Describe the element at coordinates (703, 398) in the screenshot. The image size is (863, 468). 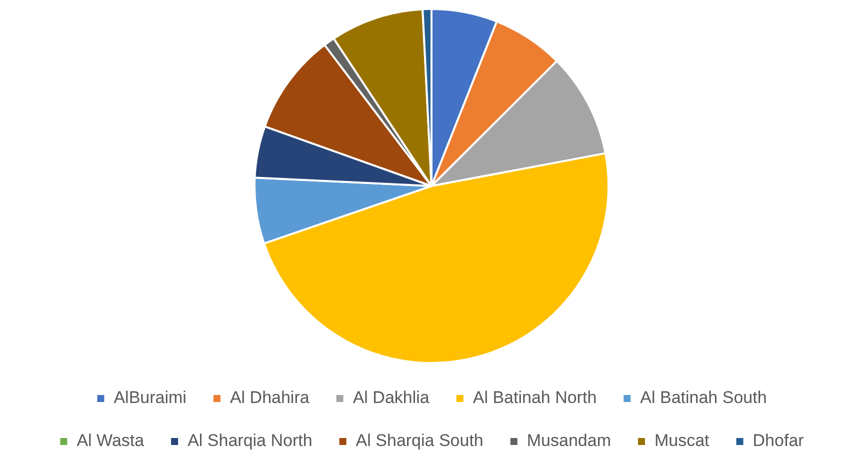
I see `legend-label: Al Batinah South` at that location.